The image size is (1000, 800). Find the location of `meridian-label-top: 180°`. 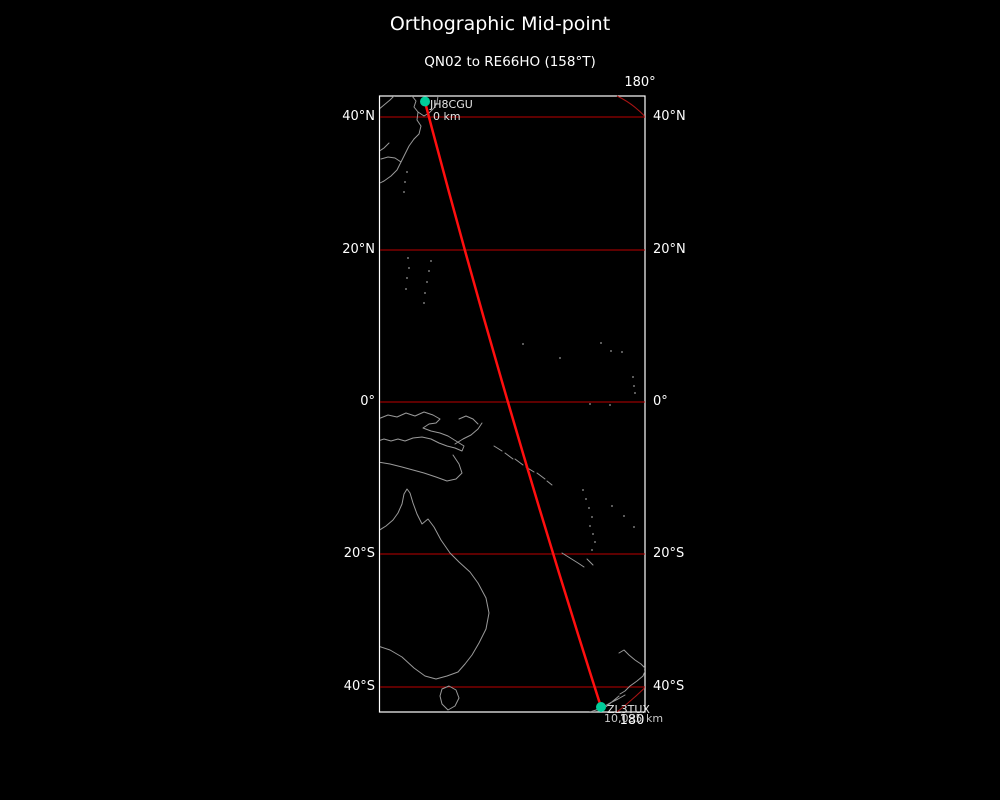

meridian-label-top: 180° is located at coordinates (640, 82).